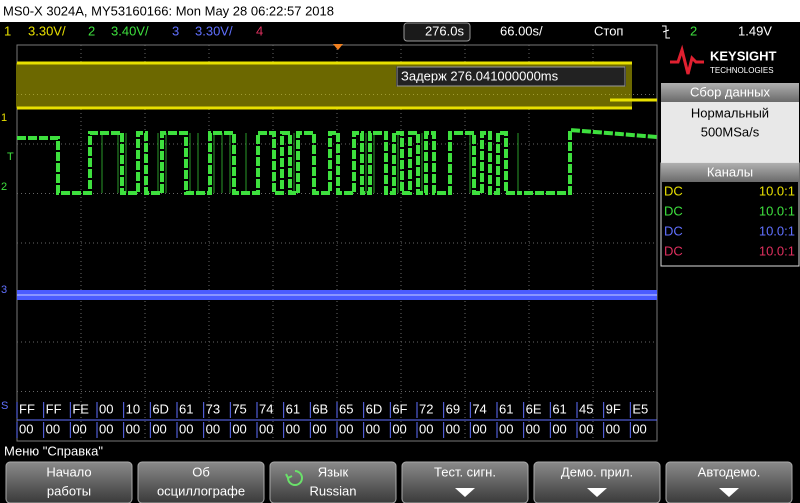 The height and width of the screenshot is (503, 800). Describe the element at coordinates (201, 471) in the screenshot. I see `softkey-label: Об` at that location.